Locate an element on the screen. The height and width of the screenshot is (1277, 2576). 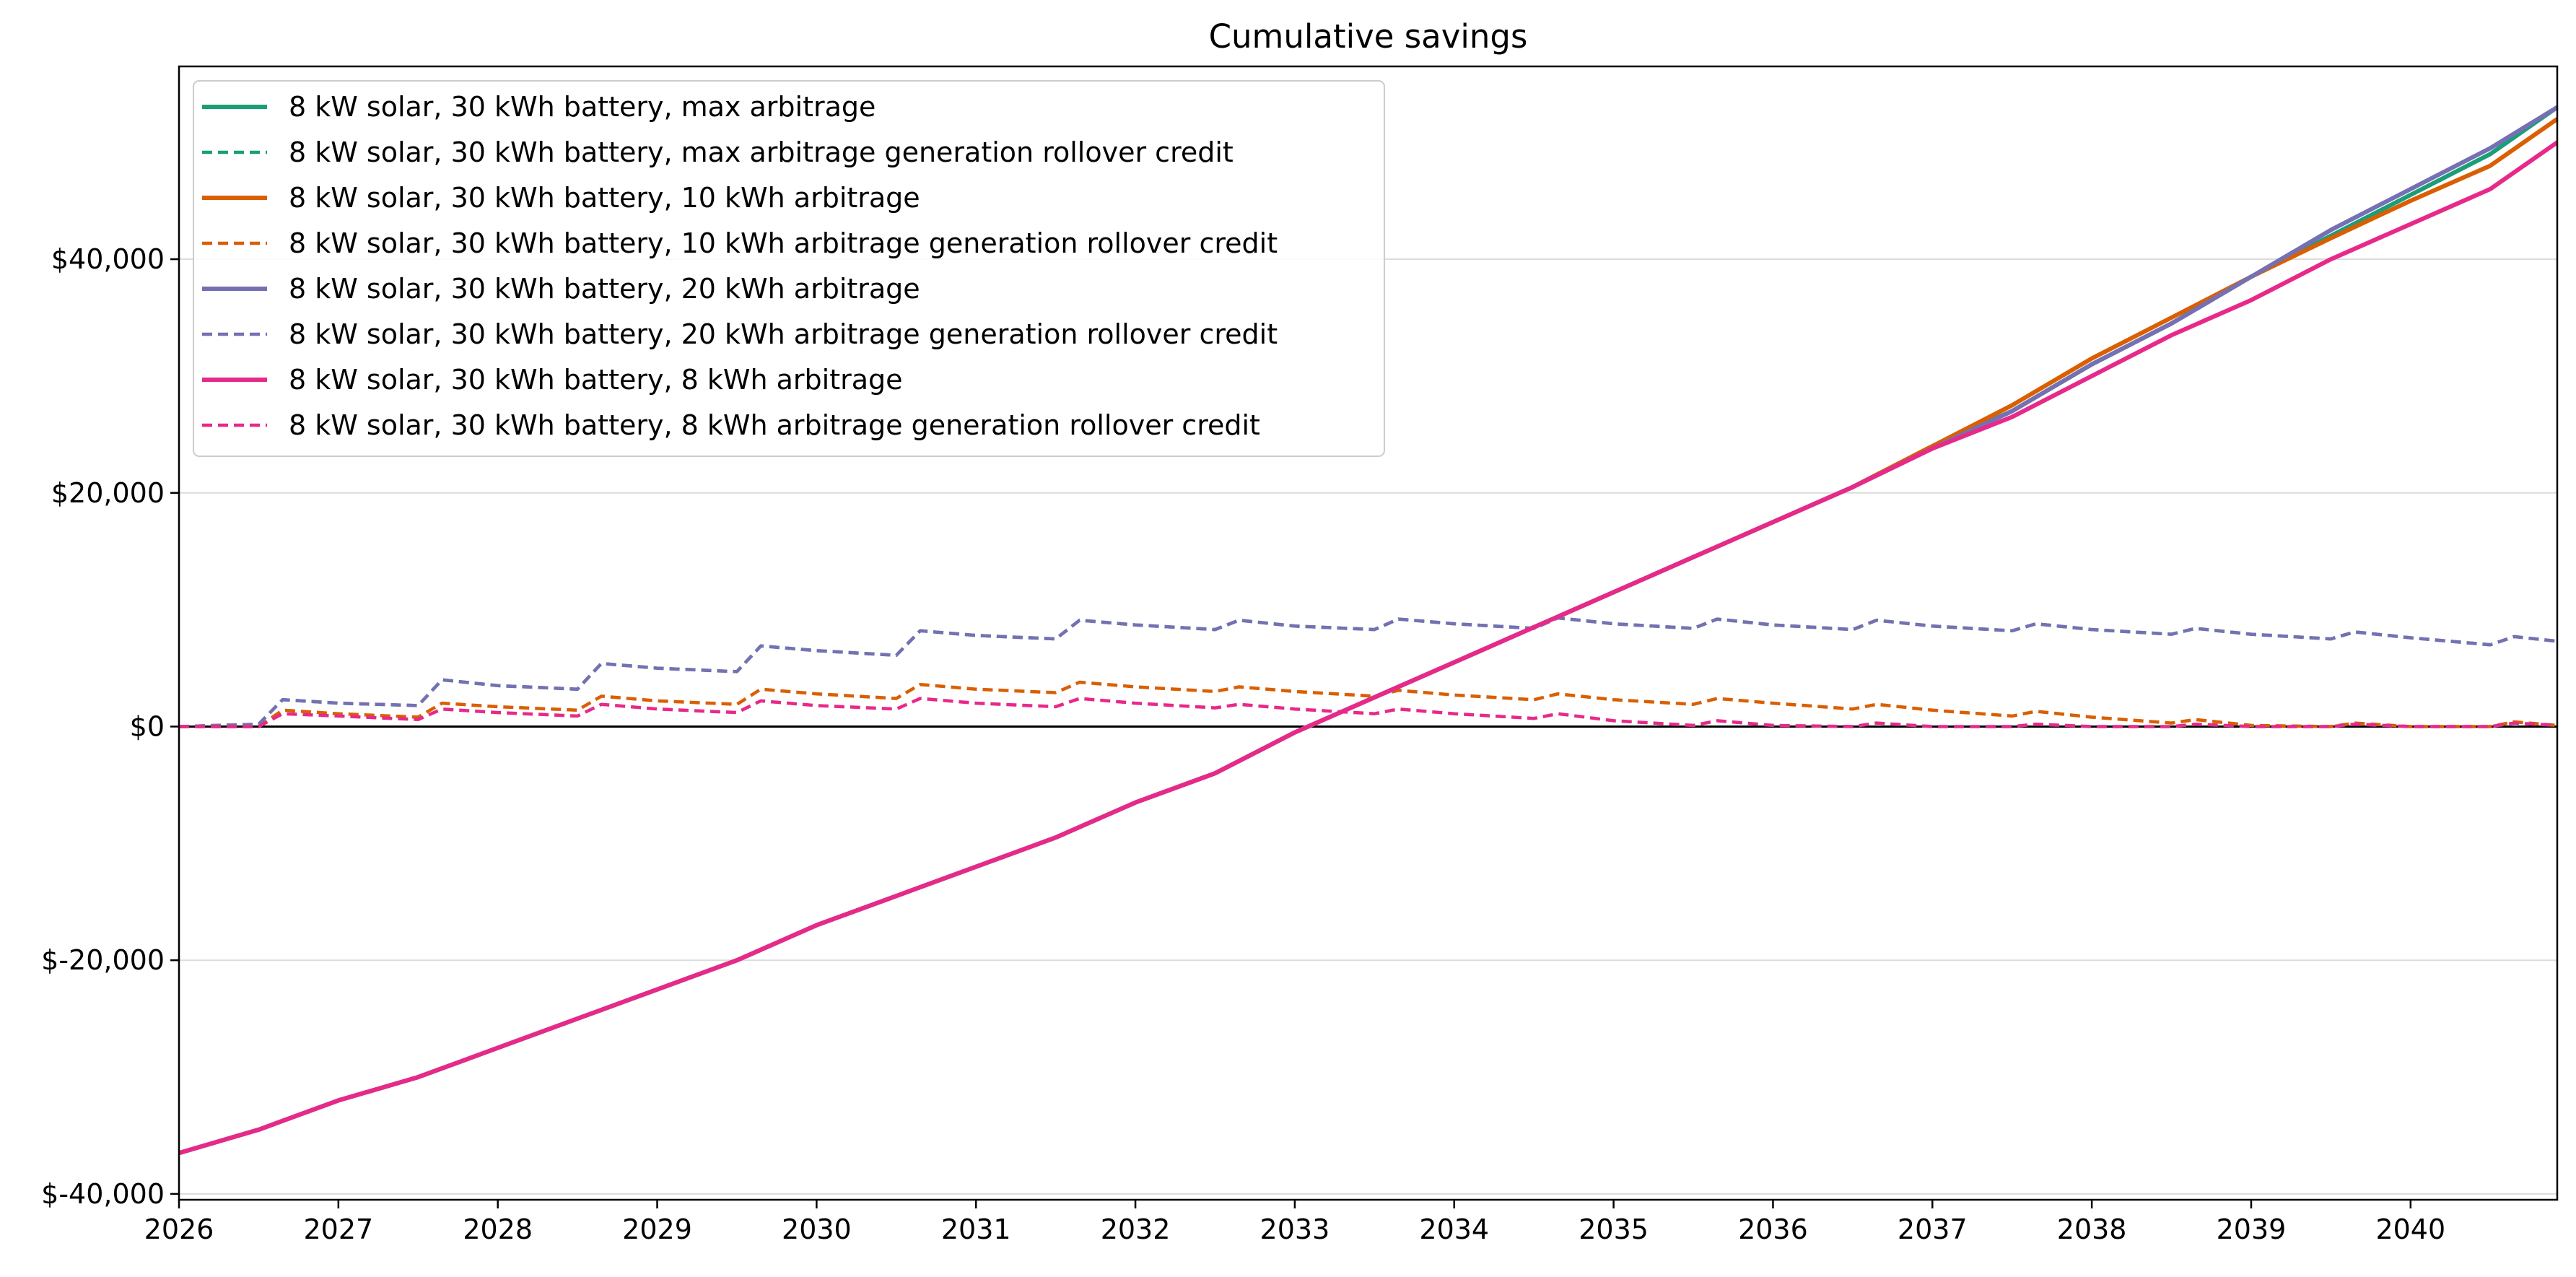
x-tick-label: 2038 is located at coordinates (2092, 1229).